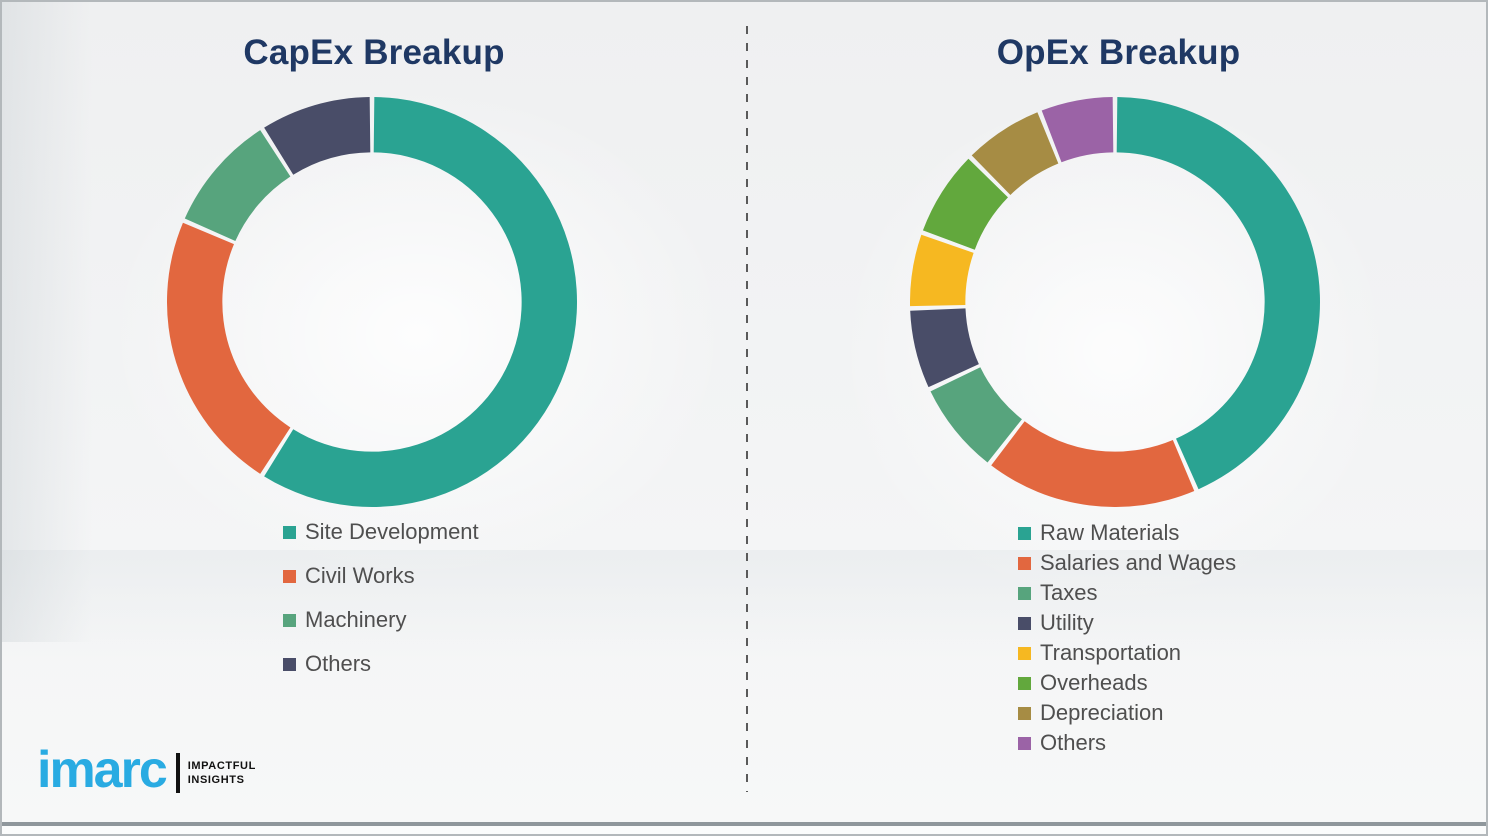 This screenshot has width=1488, height=836. I want to click on legend-label: Machinery, so click(356, 619).